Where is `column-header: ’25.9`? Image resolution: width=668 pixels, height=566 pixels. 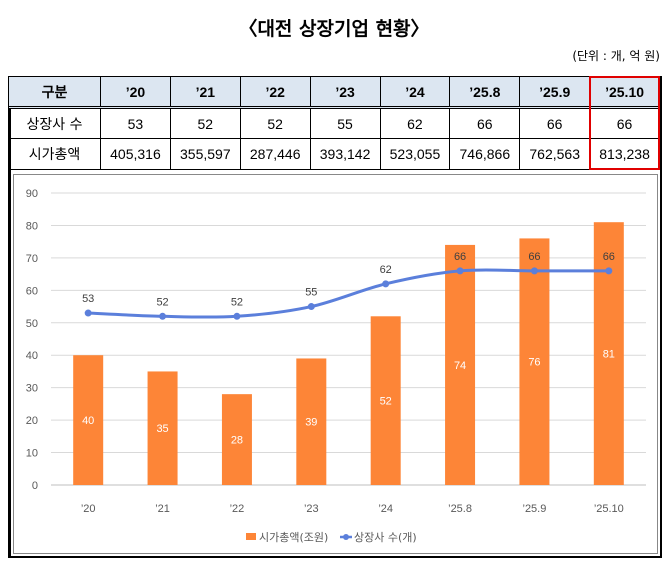
column-header: ’25.9 is located at coordinates (555, 92).